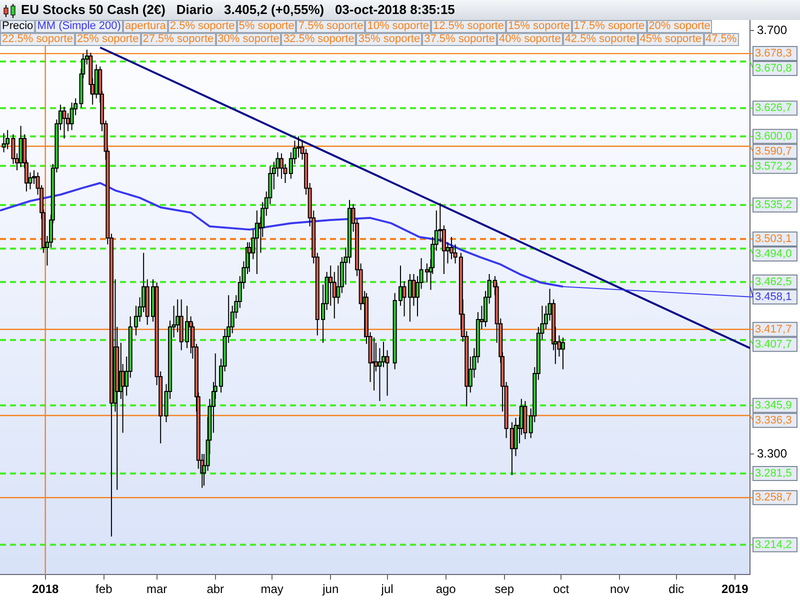 Image resolution: width=800 pixels, height=600 pixels. Describe the element at coordinates (107, 39) in the screenshot. I see `annotation: 25% soporte` at that location.